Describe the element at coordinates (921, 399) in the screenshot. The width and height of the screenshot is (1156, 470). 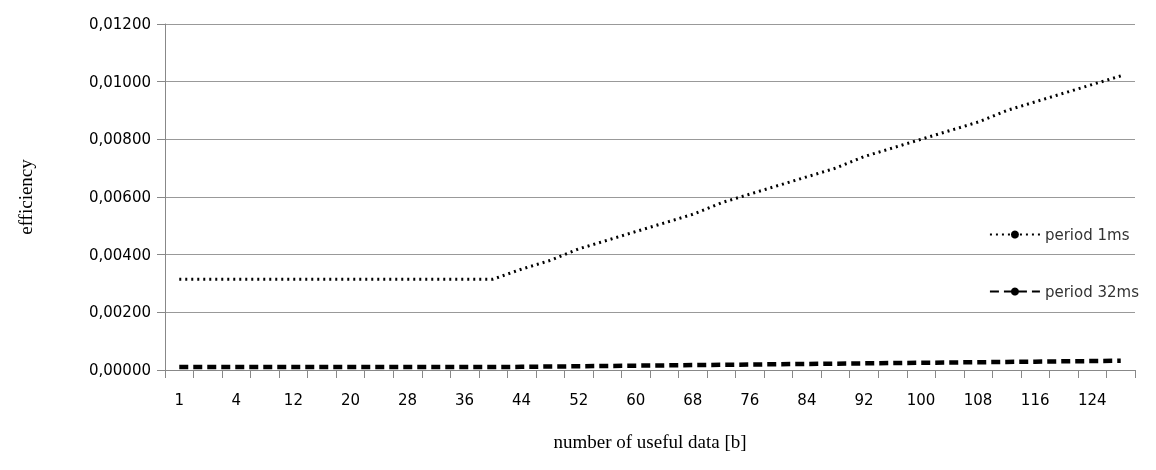
I see `x-tick-label: 100` at that location.